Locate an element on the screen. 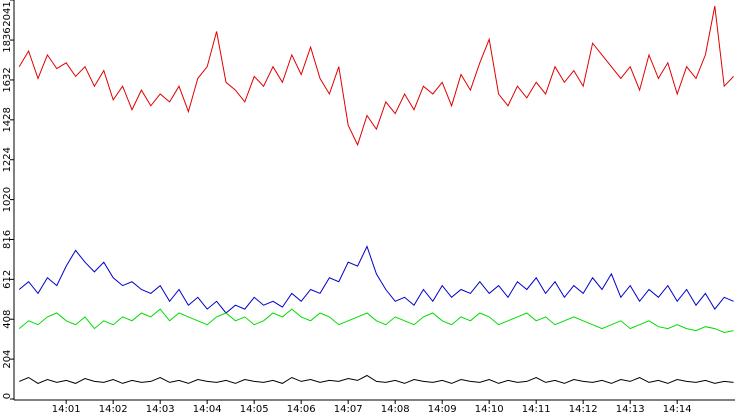 The image size is (735, 415). x-tick-label: 14:06 is located at coordinates (301, 409).